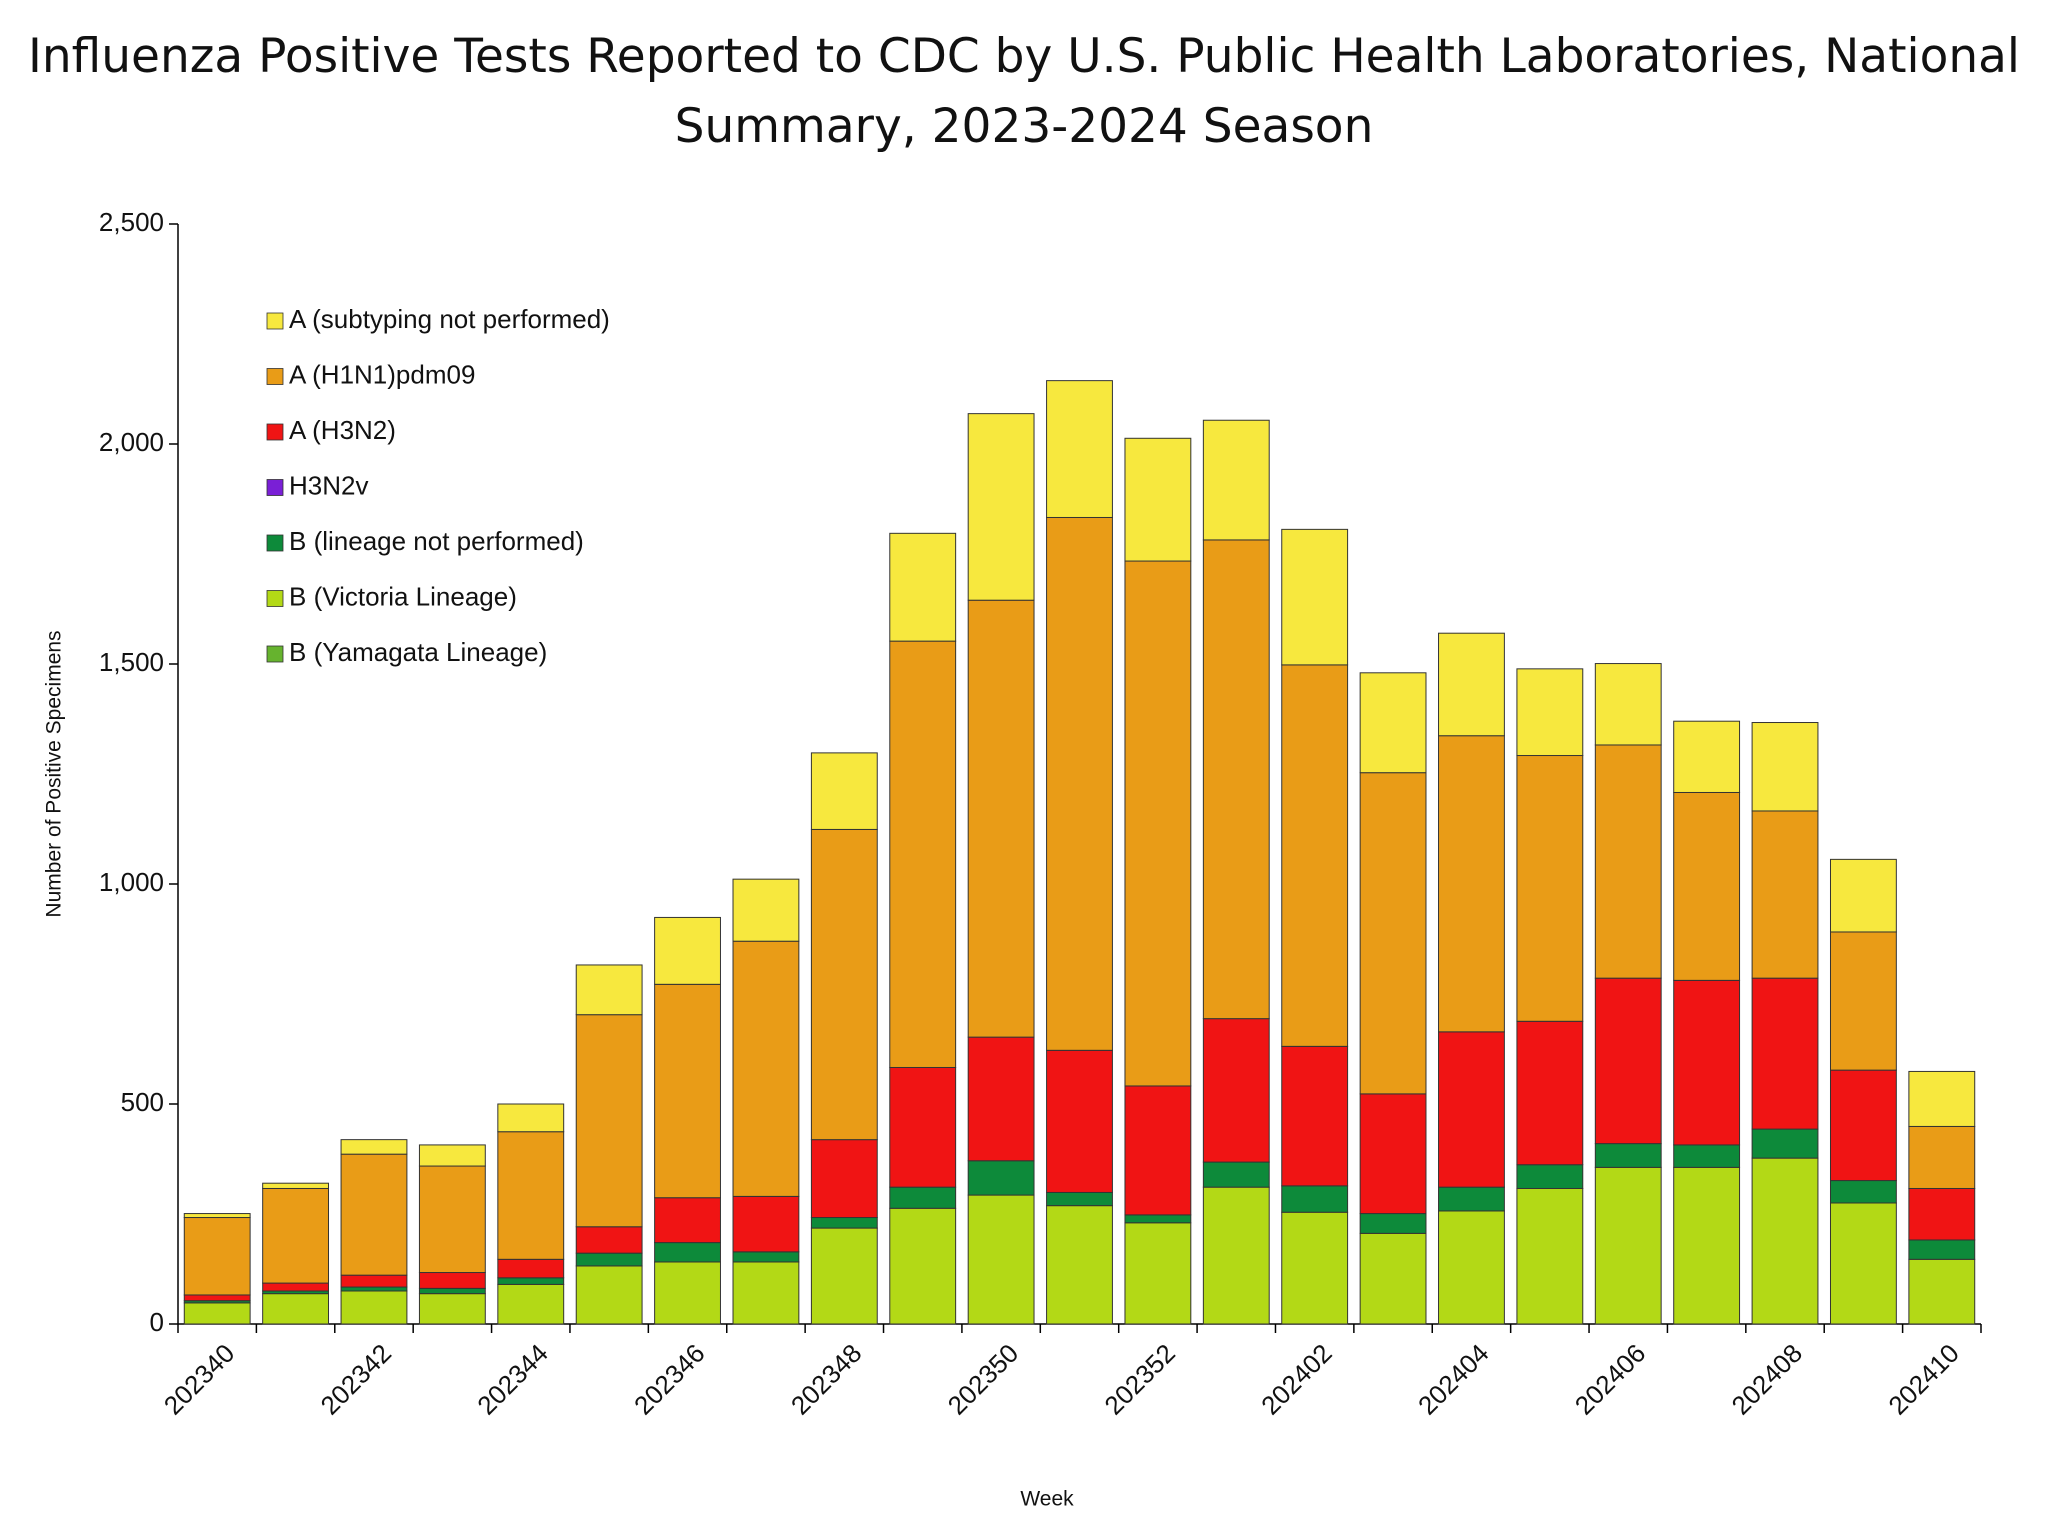 Image resolution: width=2048 pixels, height=1536 pixels. Describe the element at coordinates (199, 1379) in the screenshot. I see `x-tick-label: 202340` at that location.